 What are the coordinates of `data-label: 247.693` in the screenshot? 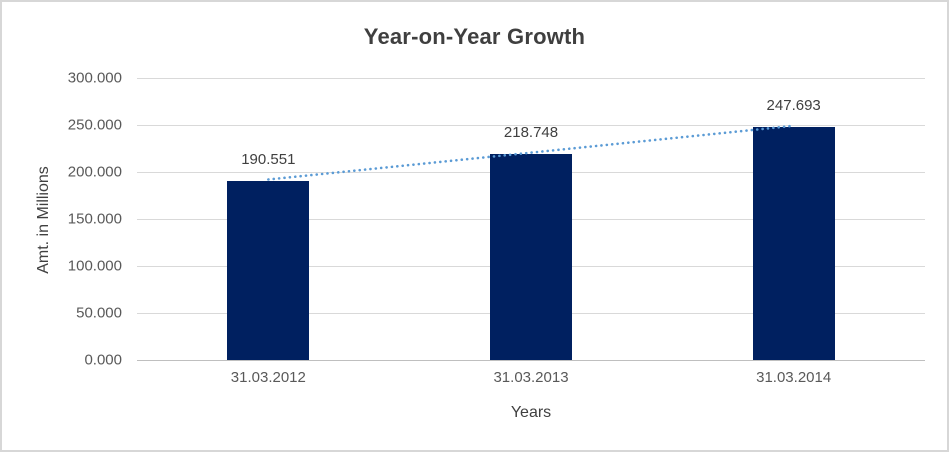 It's located at (793, 106).